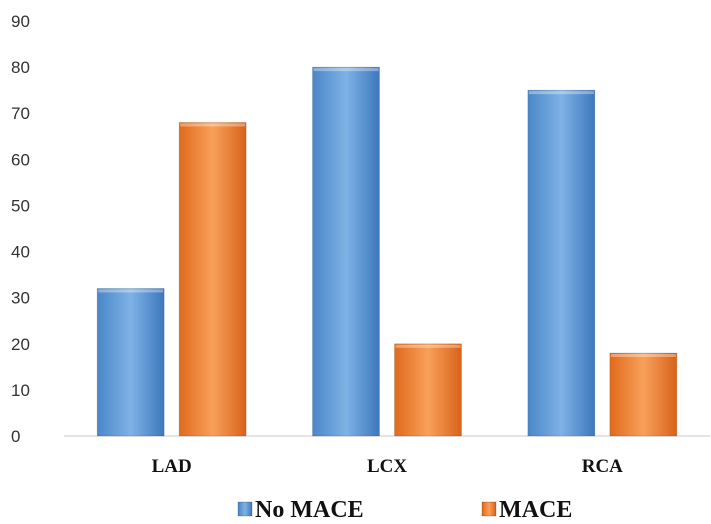 This screenshot has height=524, width=711. What do you see at coordinates (561, 263) in the screenshot?
I see `bar-no-mace-rca` at bounding box center [561, 263].